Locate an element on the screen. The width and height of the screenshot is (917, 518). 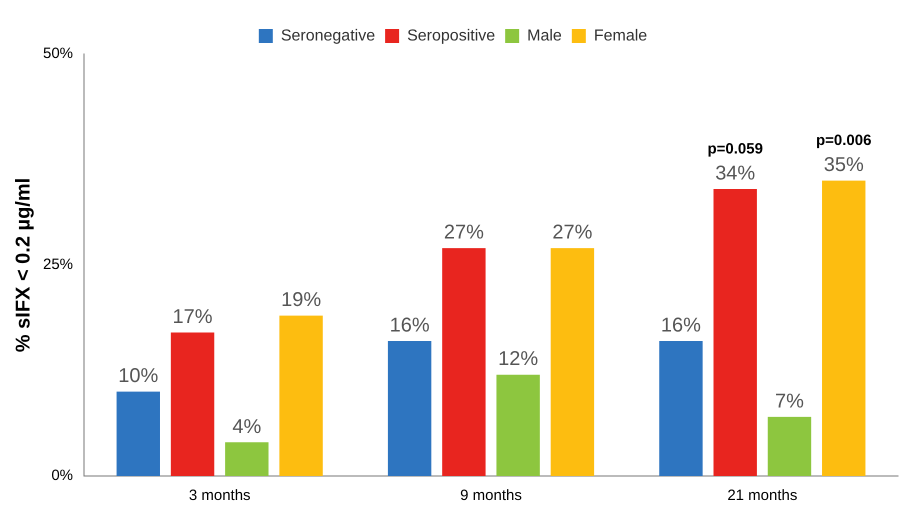
legend-label: Female is located at coordinates (621, 35).